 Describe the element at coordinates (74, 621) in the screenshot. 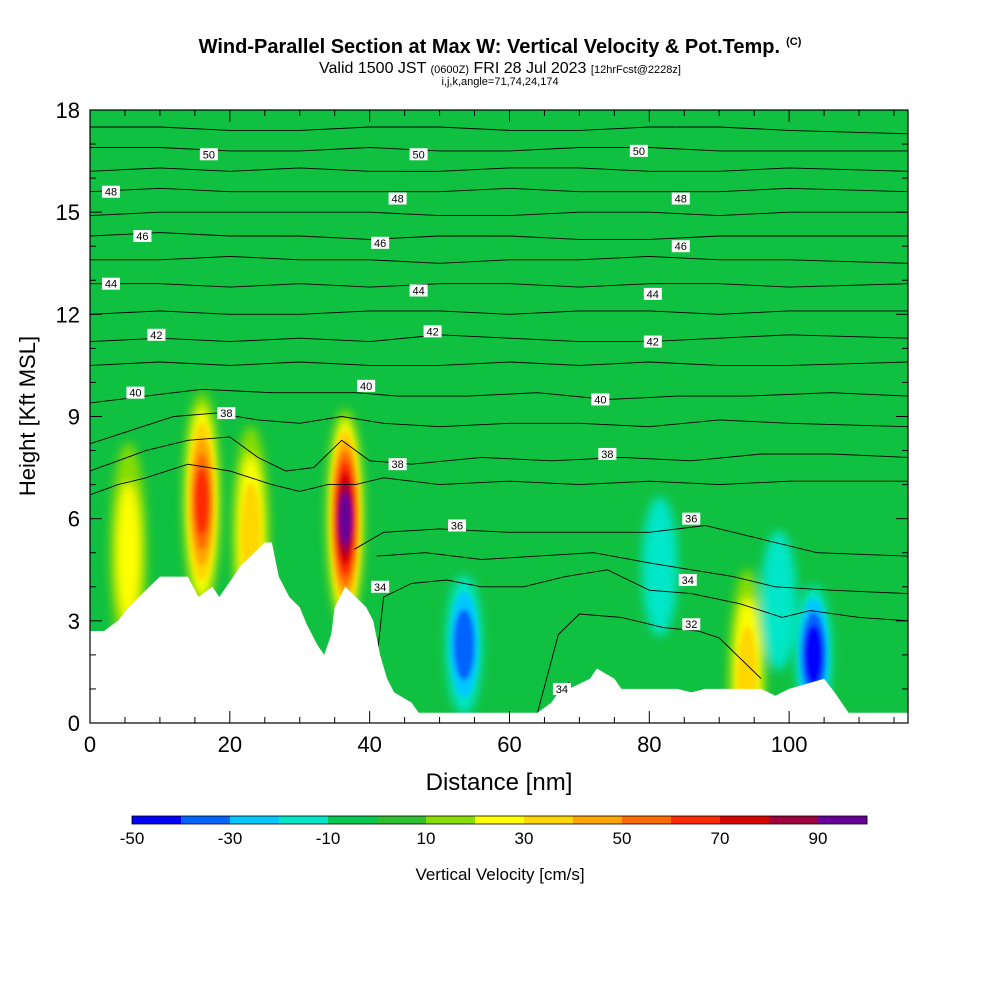

I see `y-tick-label: 3` at that location.